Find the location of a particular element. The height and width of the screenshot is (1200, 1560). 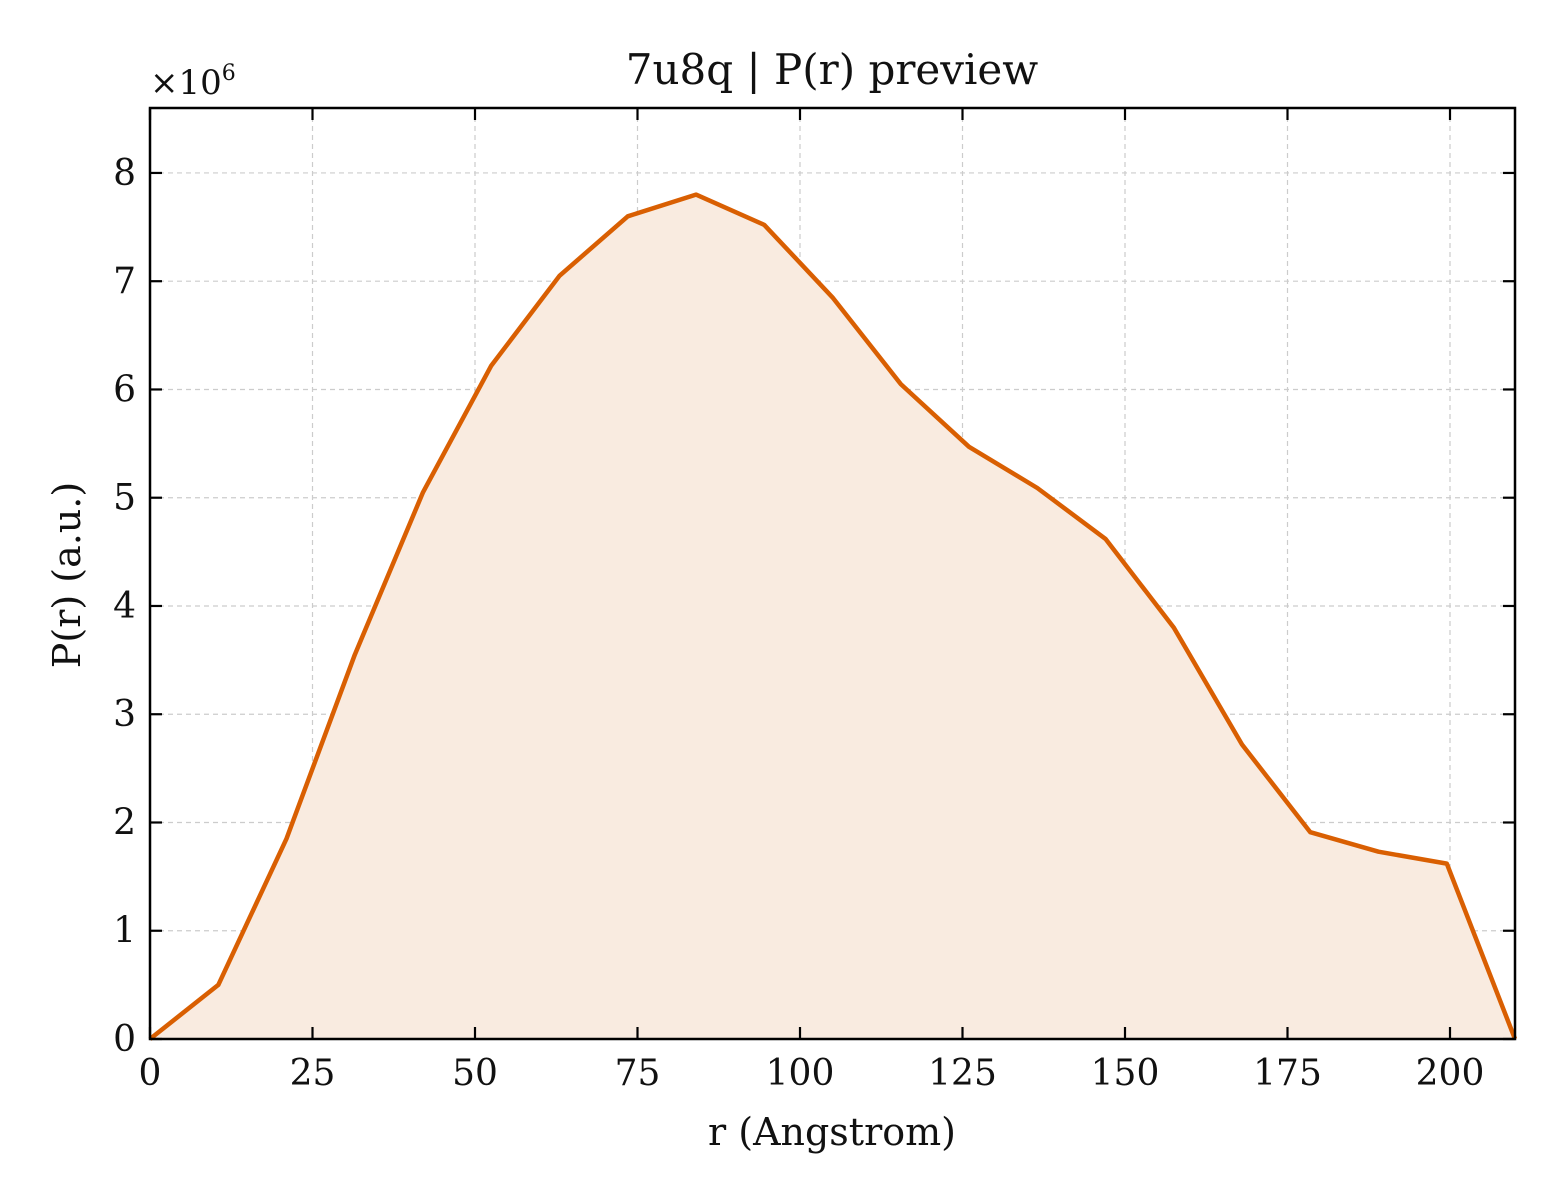

x-tick-label: 150 is located at coordinates (1125, 1073).